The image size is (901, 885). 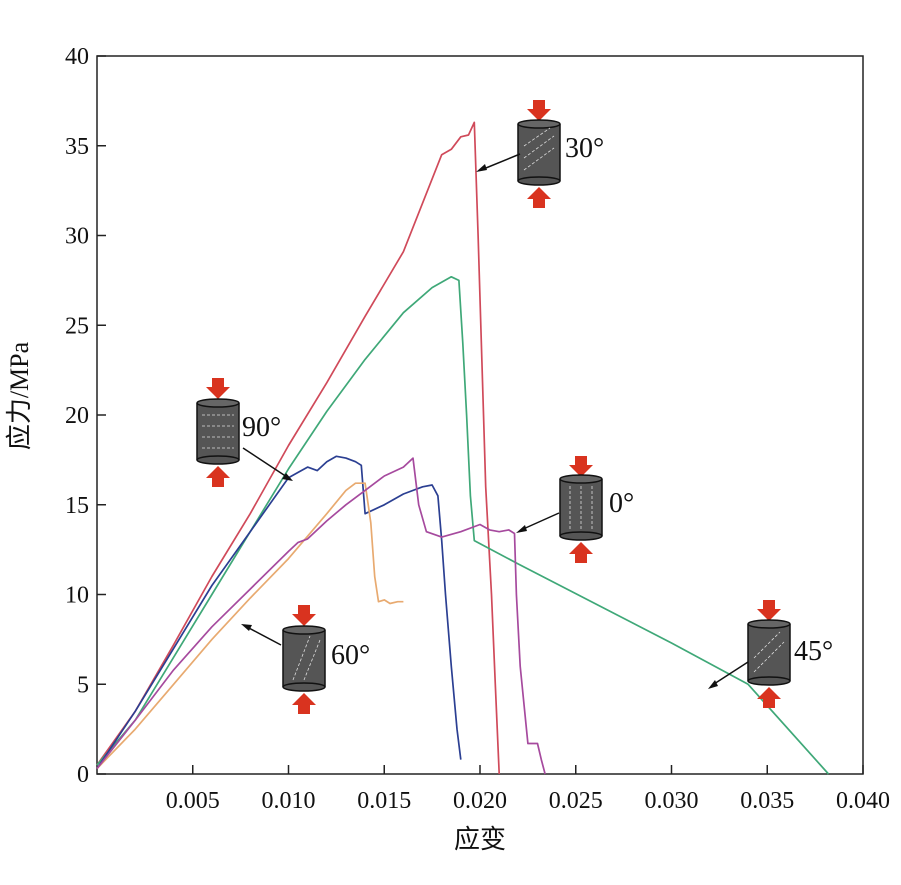 I want to click on x-tick-label: 0.020, so click(x=480, y=801).